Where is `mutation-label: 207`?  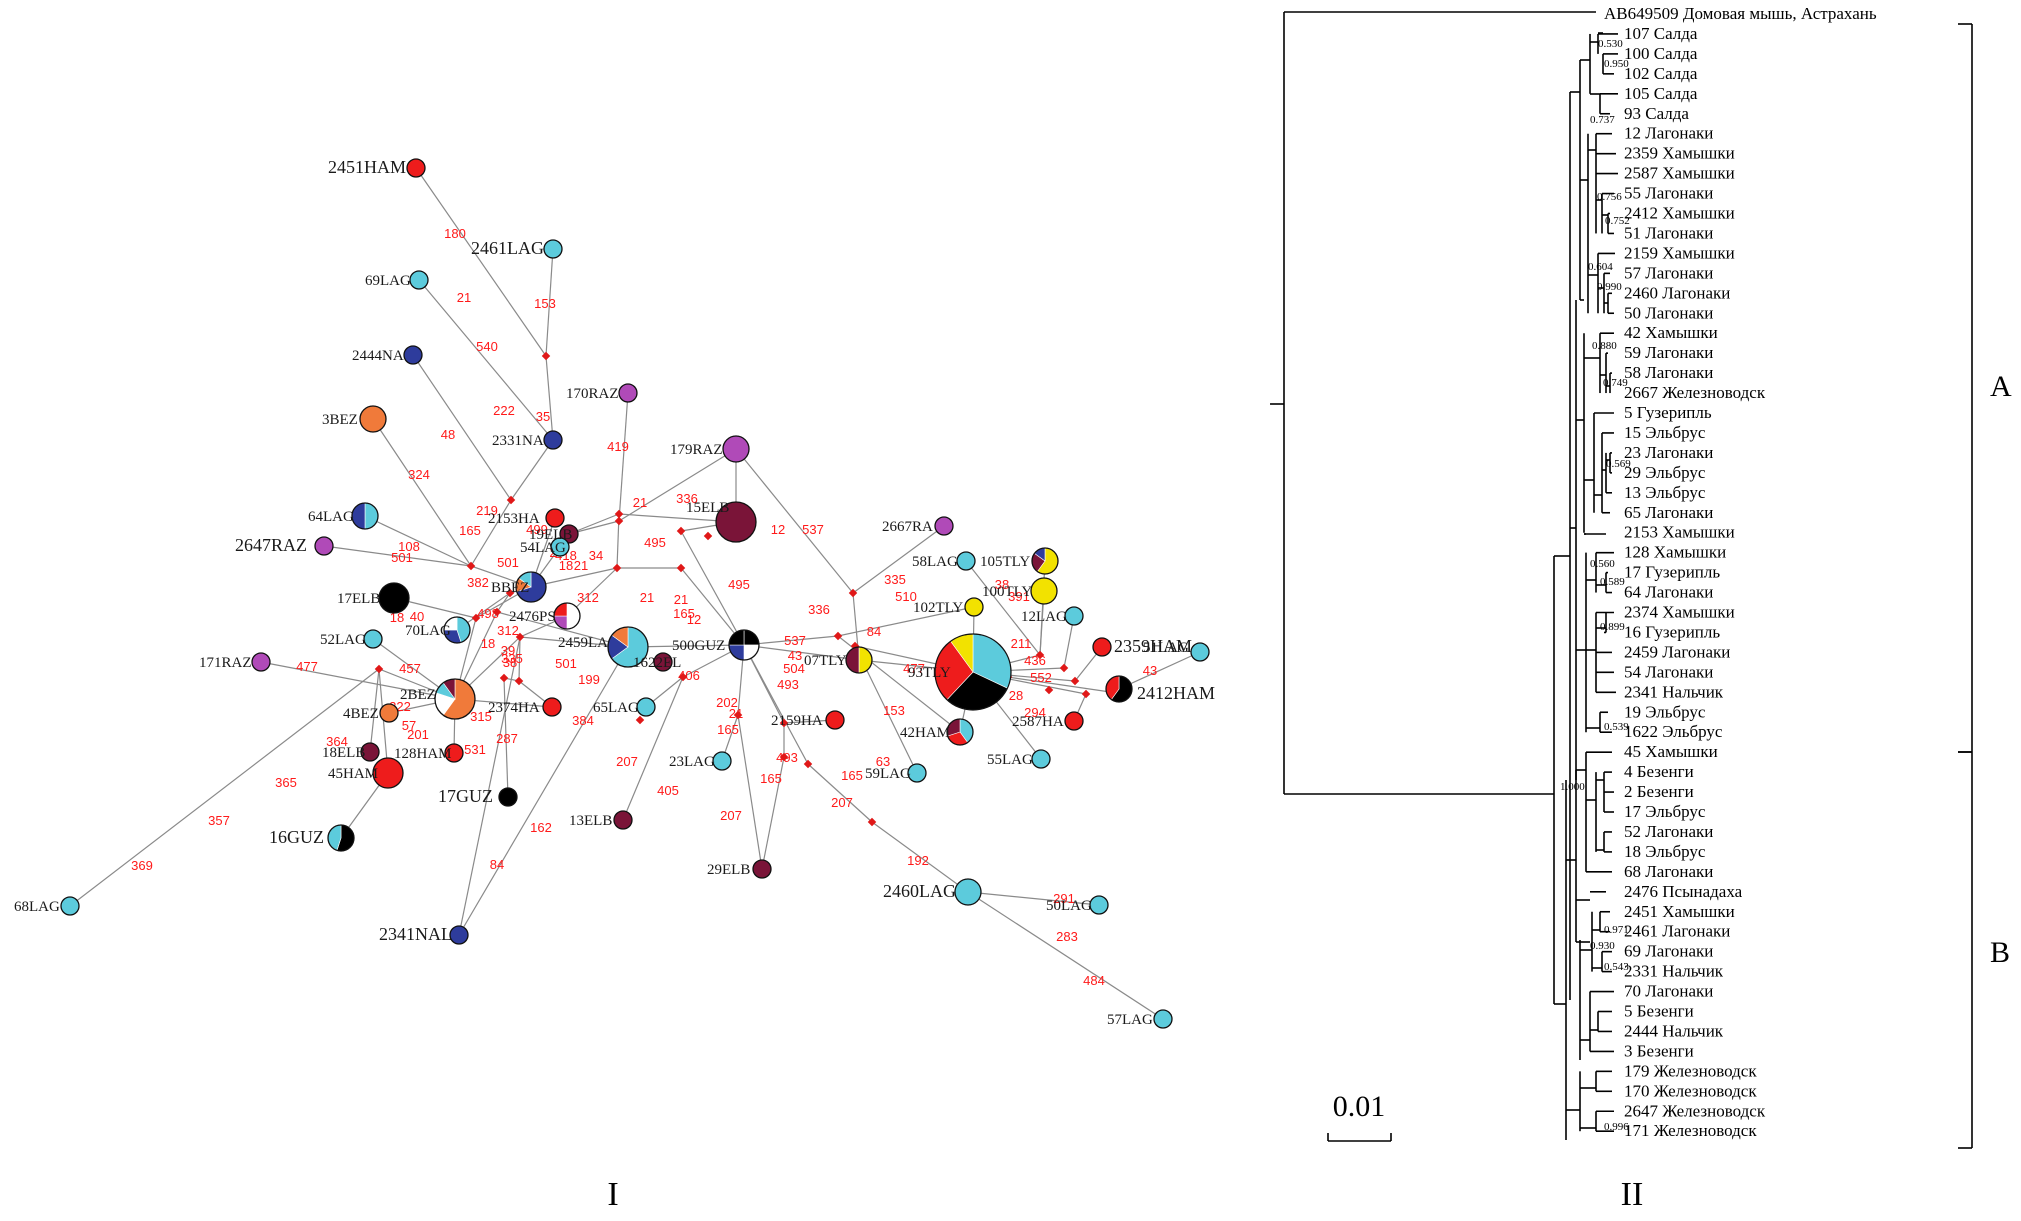 mutation-label: 207 is located at coordinates (731, 815).